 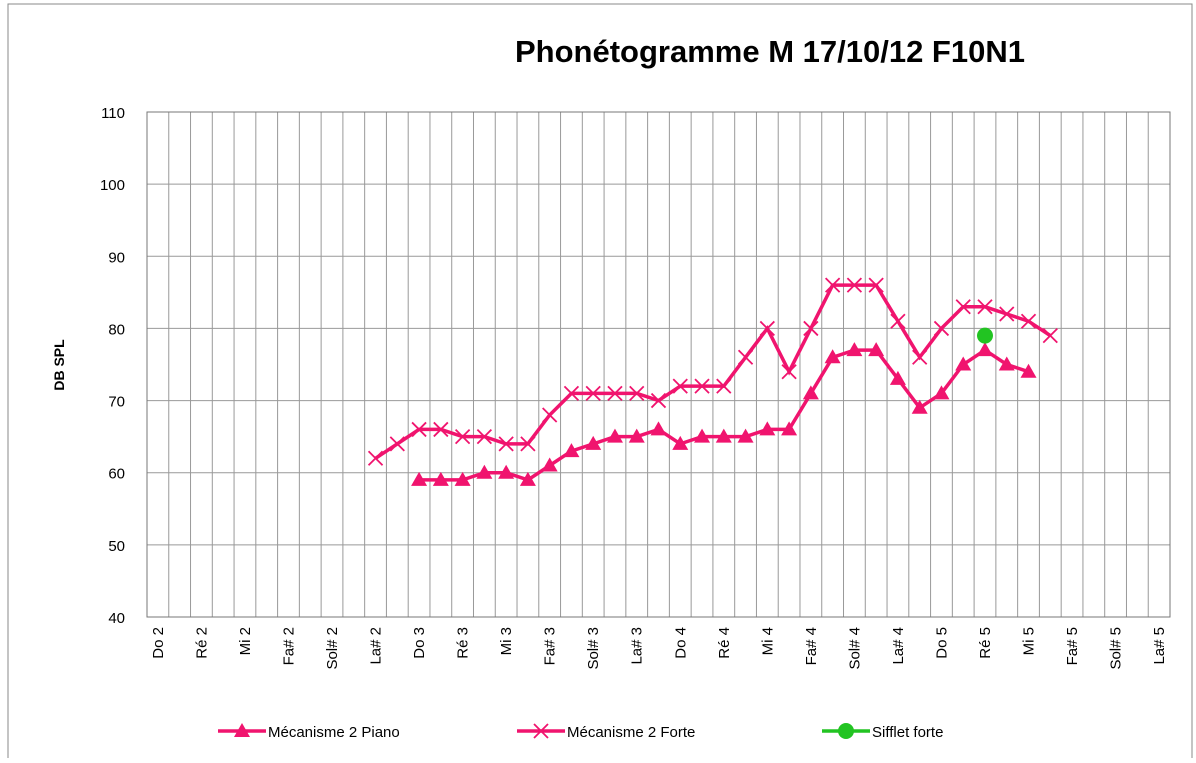 What do you see at coordinates (907, 732) in the screenshot?
I see `legend-label: Sifflet forte` at bounding box center [907, 732].